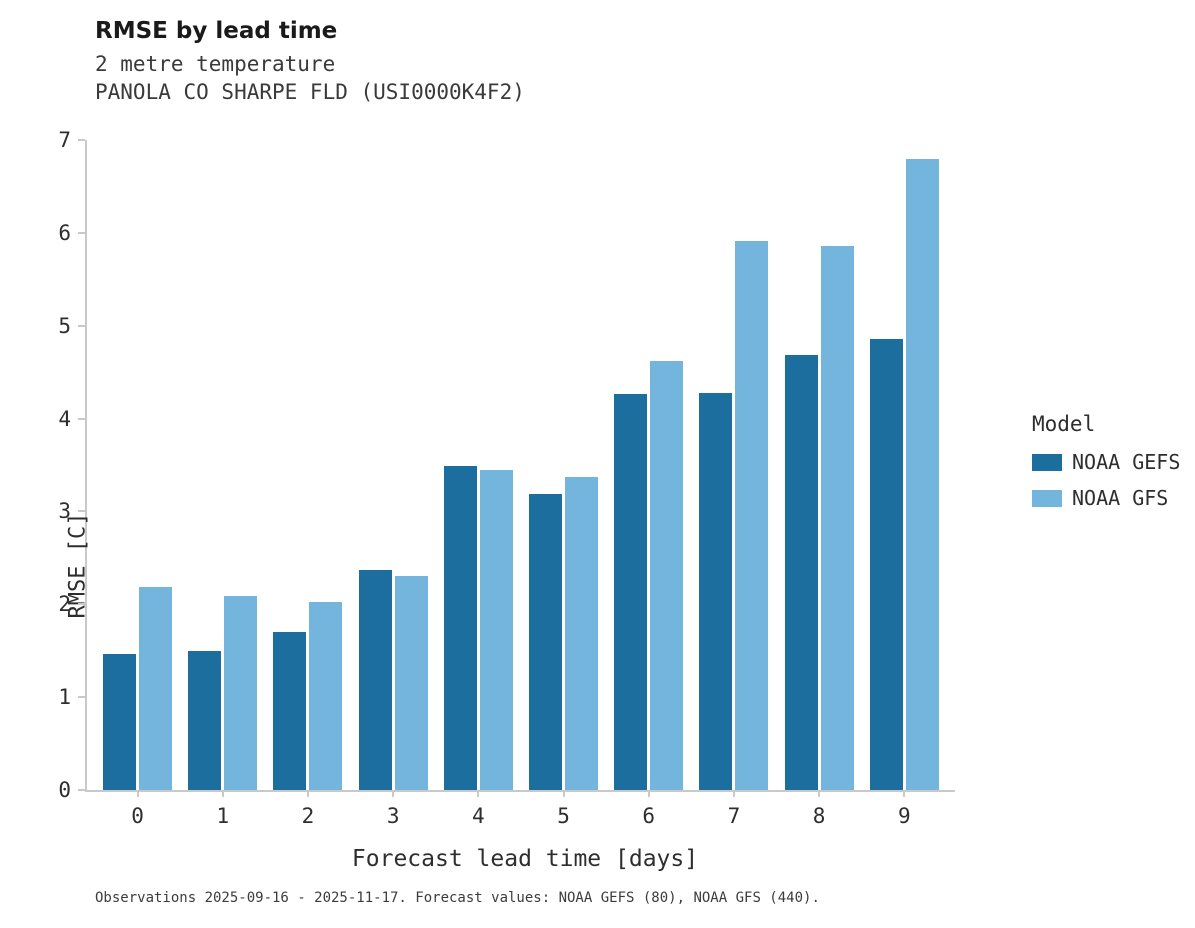 This screenshot has height=928, width=1195. What do you see at coordinates (734, 816) in the screenshot?
I see `x-tick-label-7: 7` at bounding box center [734, 816].